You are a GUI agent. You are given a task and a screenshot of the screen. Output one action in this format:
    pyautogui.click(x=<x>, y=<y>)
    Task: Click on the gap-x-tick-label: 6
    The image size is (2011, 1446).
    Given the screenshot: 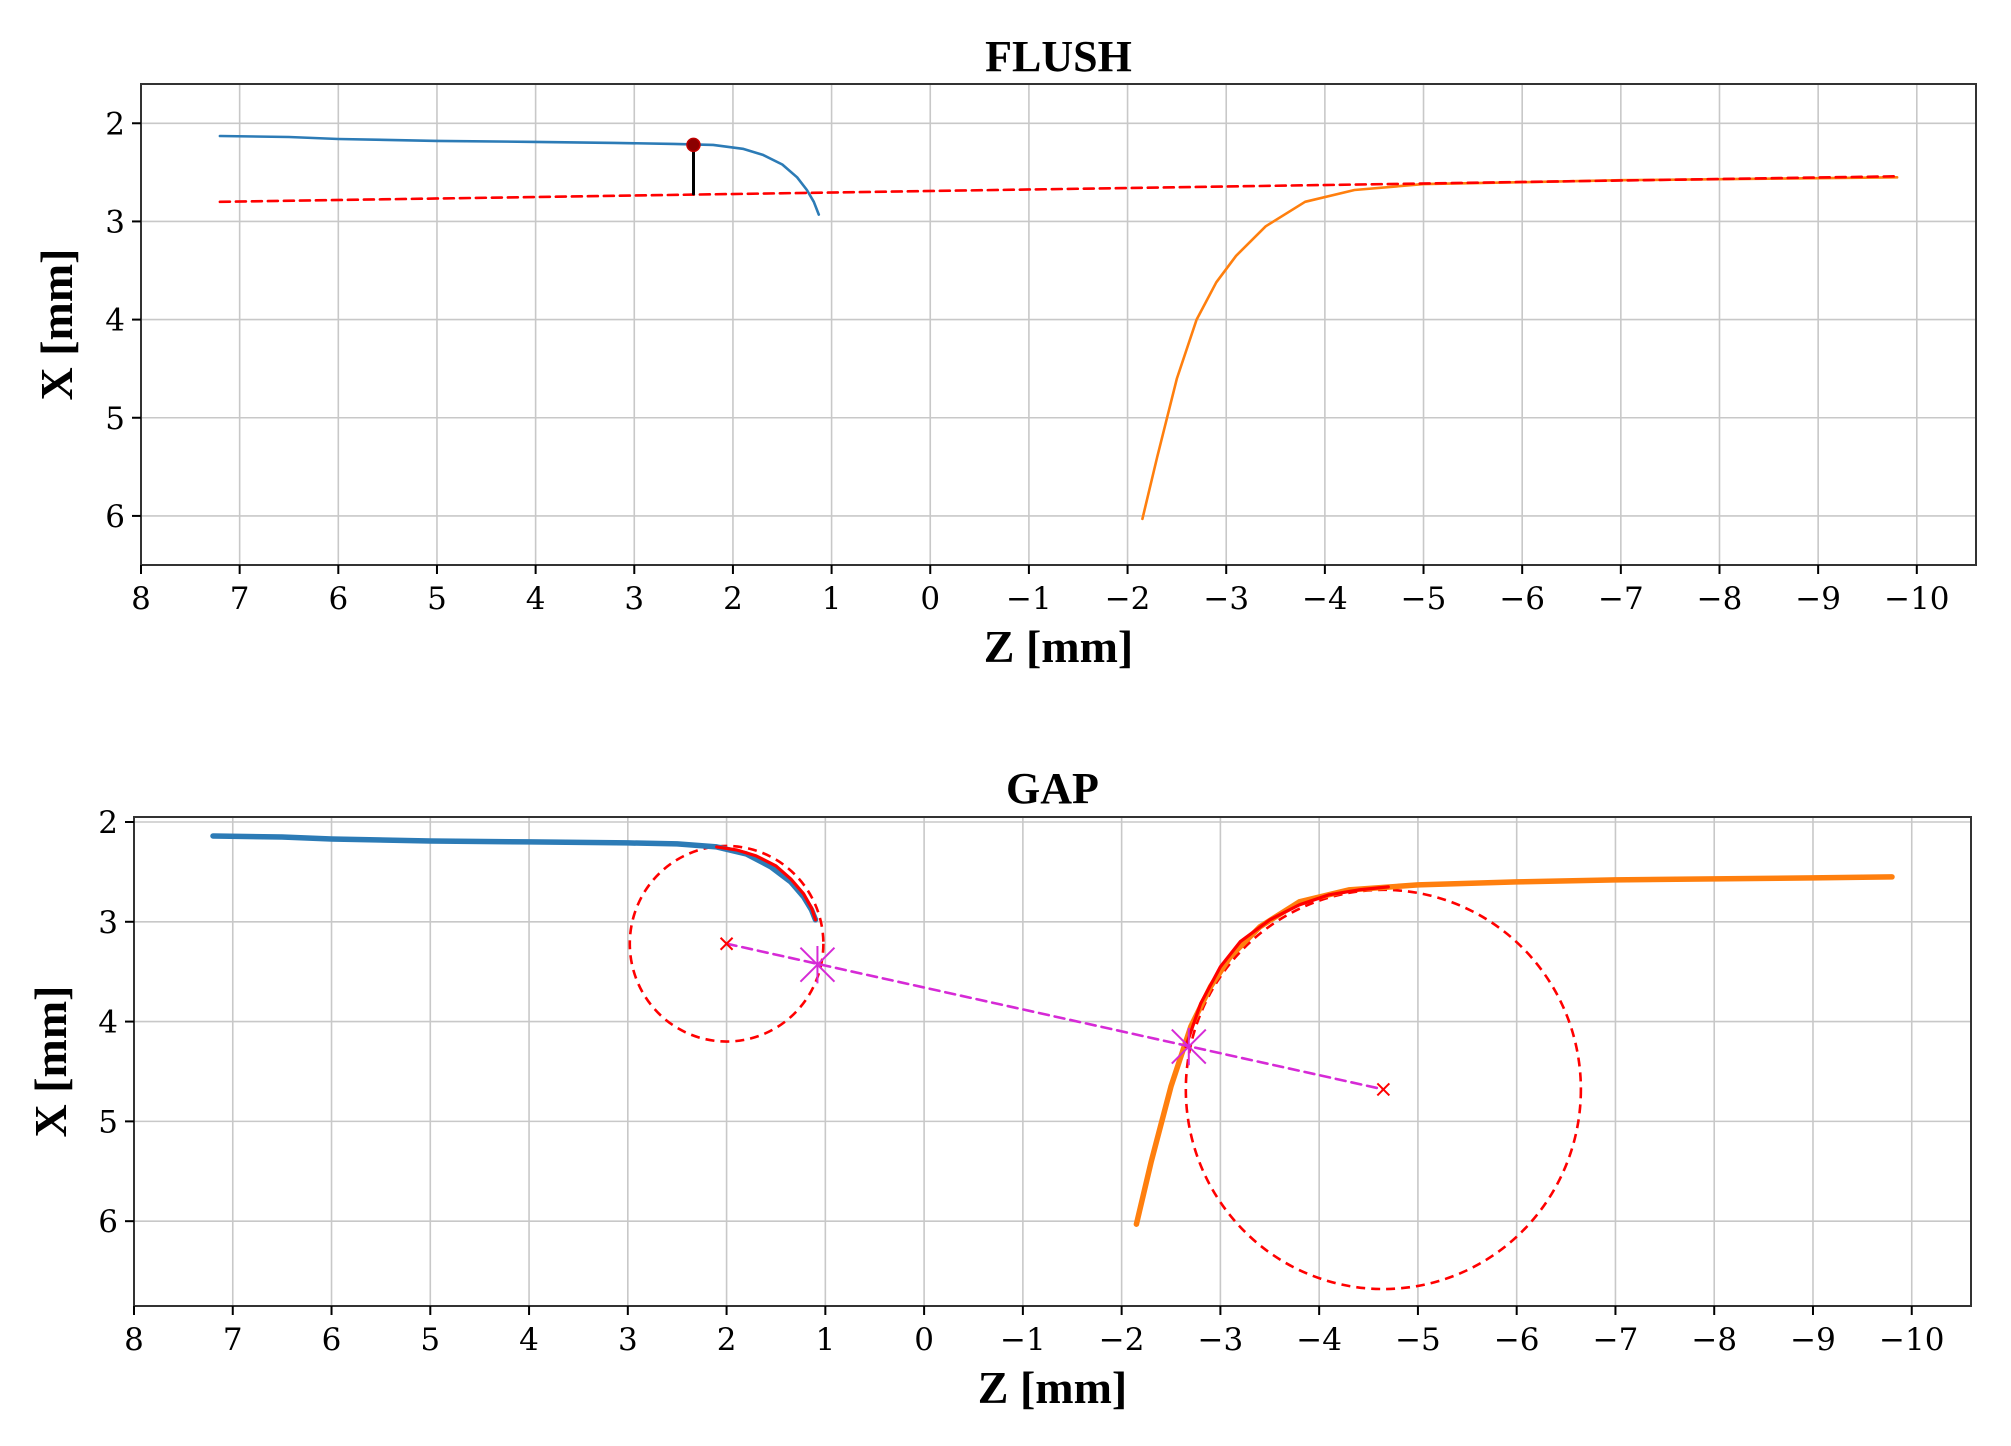 What is the action you would take?
    pyautogui.click(x=332, y=1340)
    